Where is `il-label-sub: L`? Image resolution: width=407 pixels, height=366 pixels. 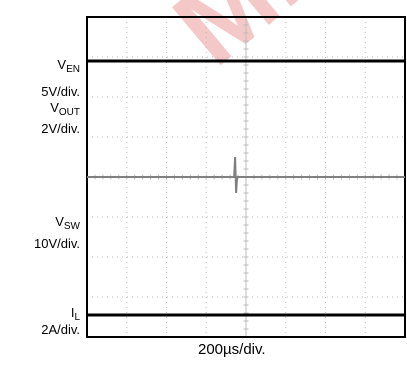
il-label-sub: L is located at coordinates (77, 317).